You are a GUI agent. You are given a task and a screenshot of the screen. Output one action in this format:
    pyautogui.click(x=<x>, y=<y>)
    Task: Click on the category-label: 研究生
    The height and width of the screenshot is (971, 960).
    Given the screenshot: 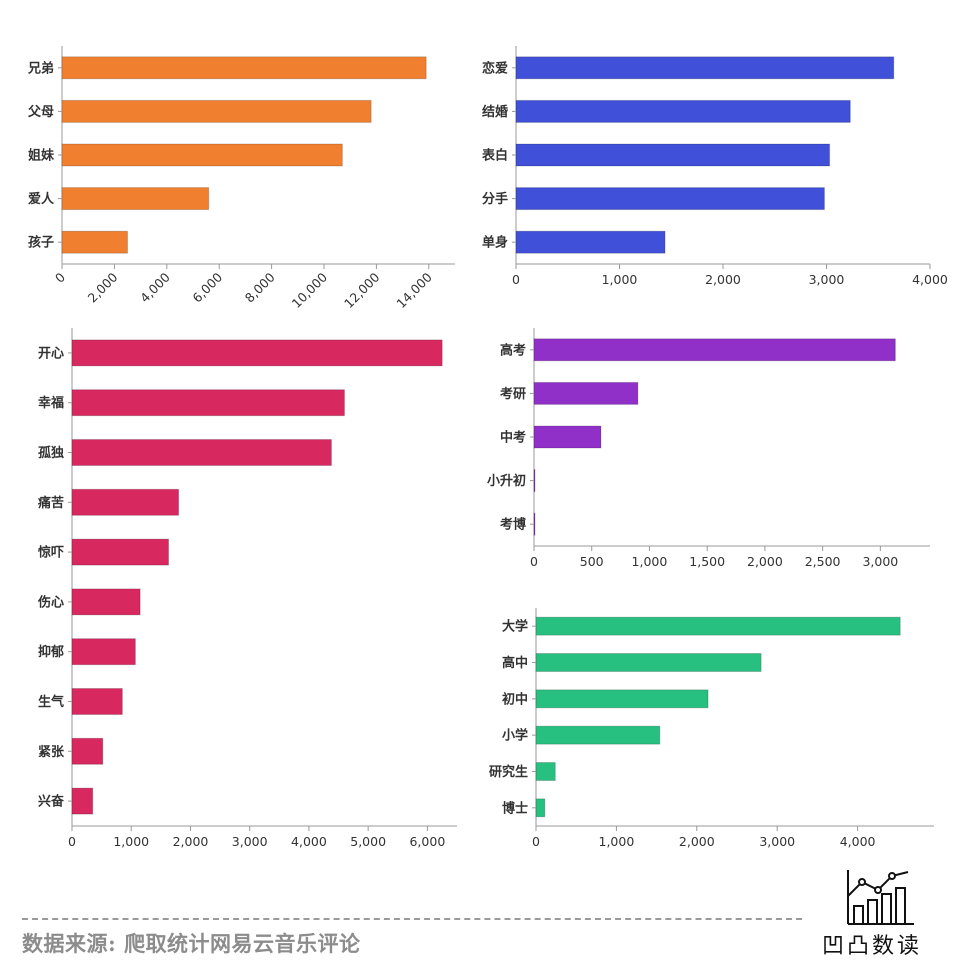 What is the action you would take?
    pyautogui.click(x=508, y=772)
    